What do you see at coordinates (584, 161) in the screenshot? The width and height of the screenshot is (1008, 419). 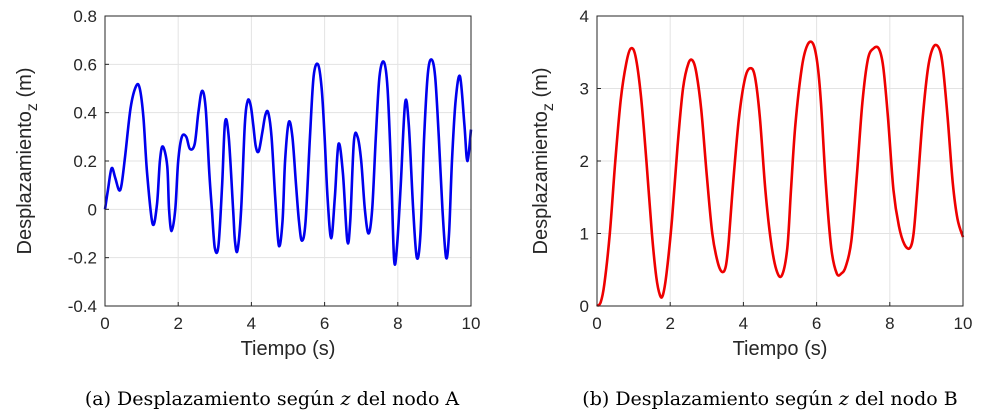 I see `y-tick-label: 2` at bounding box center [584, 161].